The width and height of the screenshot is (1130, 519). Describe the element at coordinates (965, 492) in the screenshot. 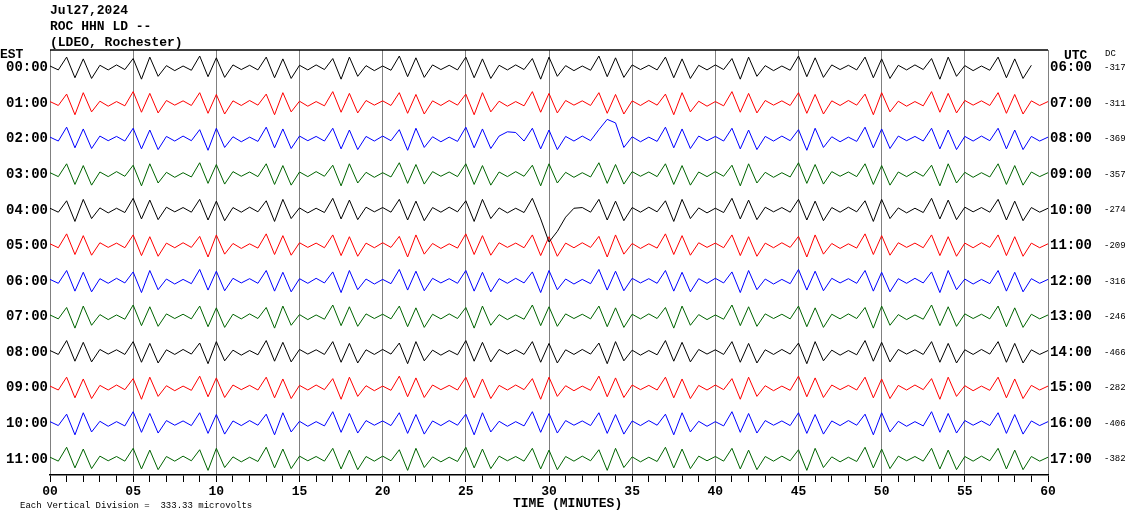

I see `x-tick-label: 55` at that location.